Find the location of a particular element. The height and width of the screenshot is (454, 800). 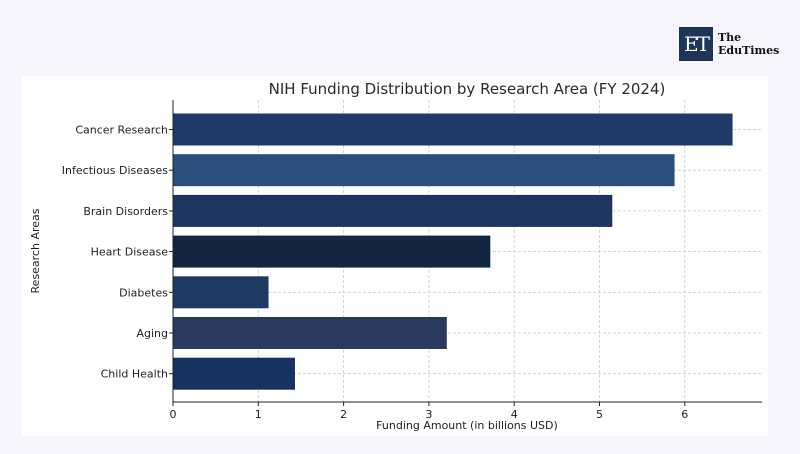

edutimes-logo: ET The EduTimes is located at coordinates (729, 44).